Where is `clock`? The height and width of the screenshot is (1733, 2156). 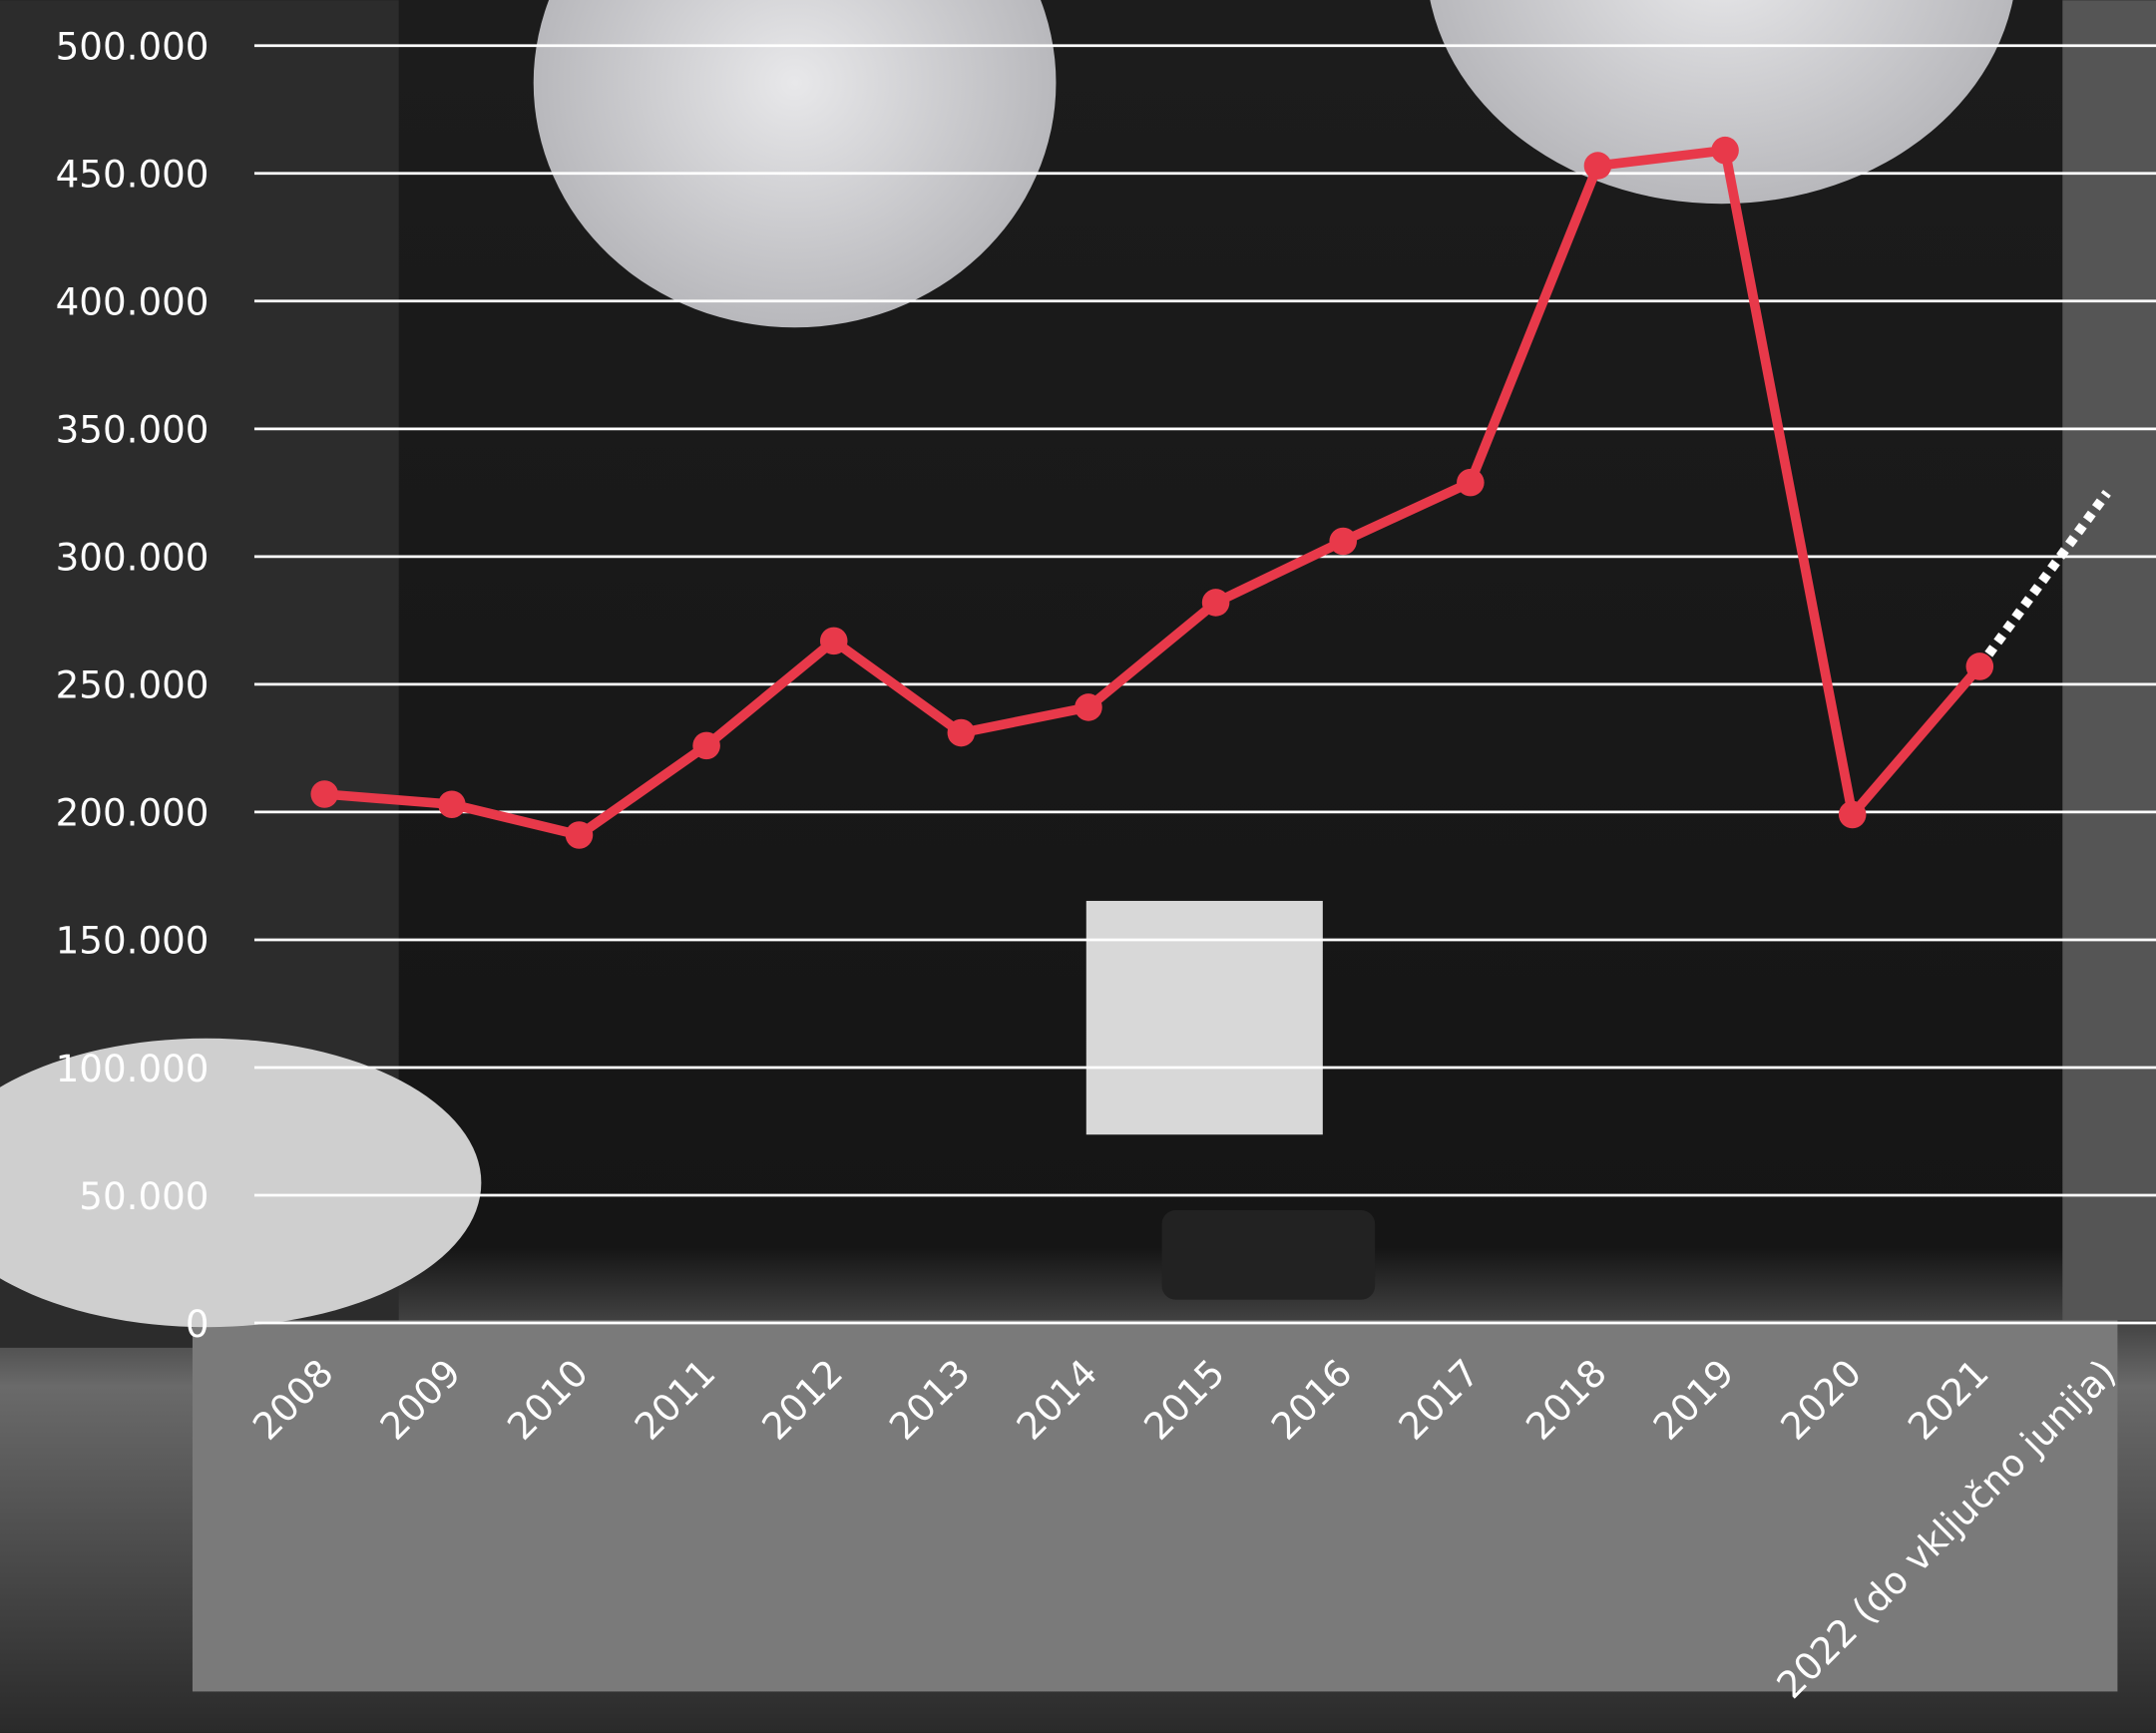
clock is located at coordinates (1268, 1255).